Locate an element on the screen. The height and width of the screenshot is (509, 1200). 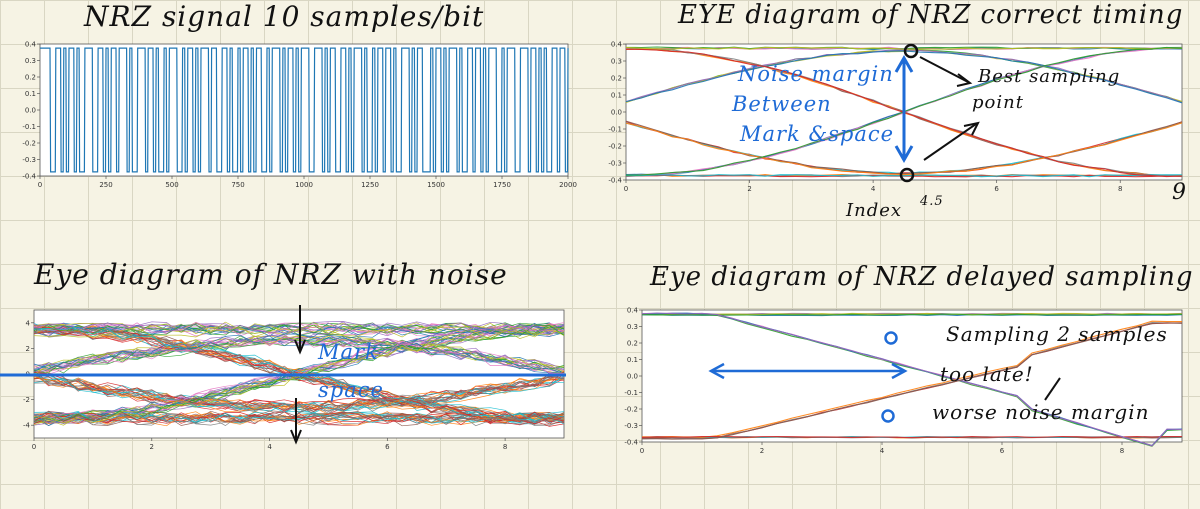
eye-correct-x-tick-label: 8 is located at coordinates (1120, 189).